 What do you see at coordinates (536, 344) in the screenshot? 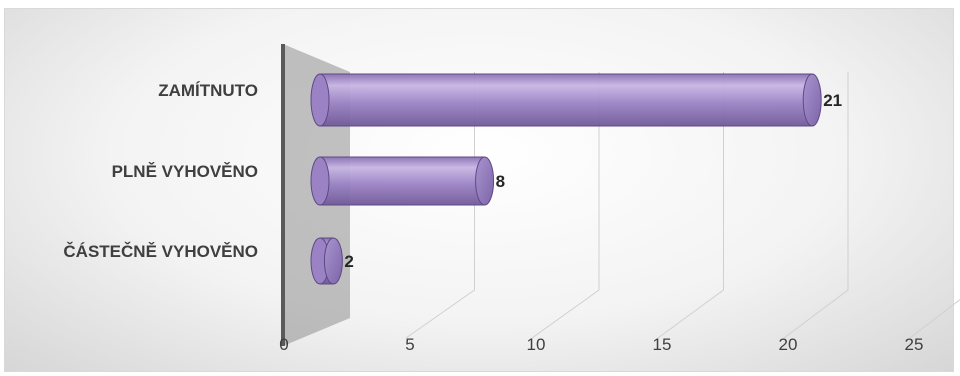
I see `x-tick-label: 10` at bounding box center [536, 344].